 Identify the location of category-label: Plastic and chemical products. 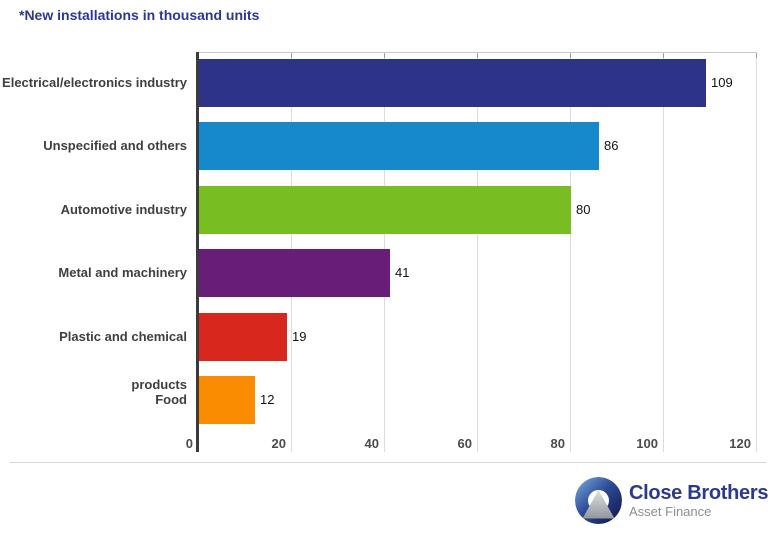
(123, 360).